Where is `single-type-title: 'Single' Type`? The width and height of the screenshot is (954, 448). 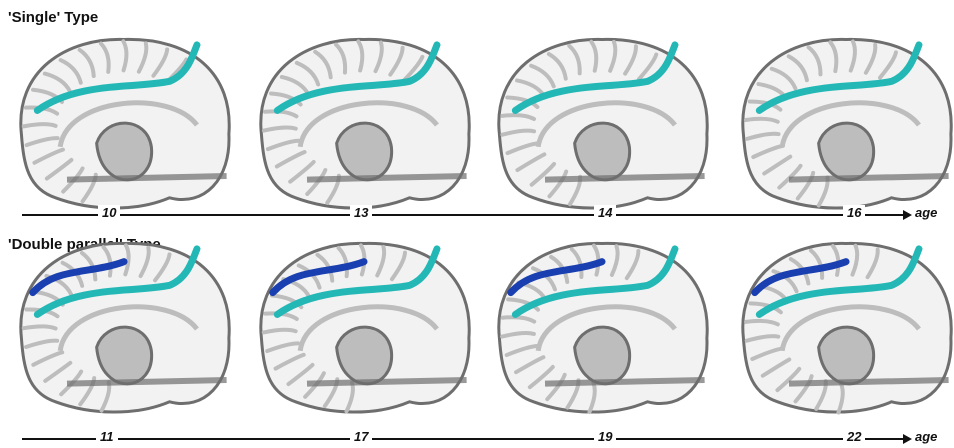
single-type-title: 'Single' Type is located at coordinates (53, 17).